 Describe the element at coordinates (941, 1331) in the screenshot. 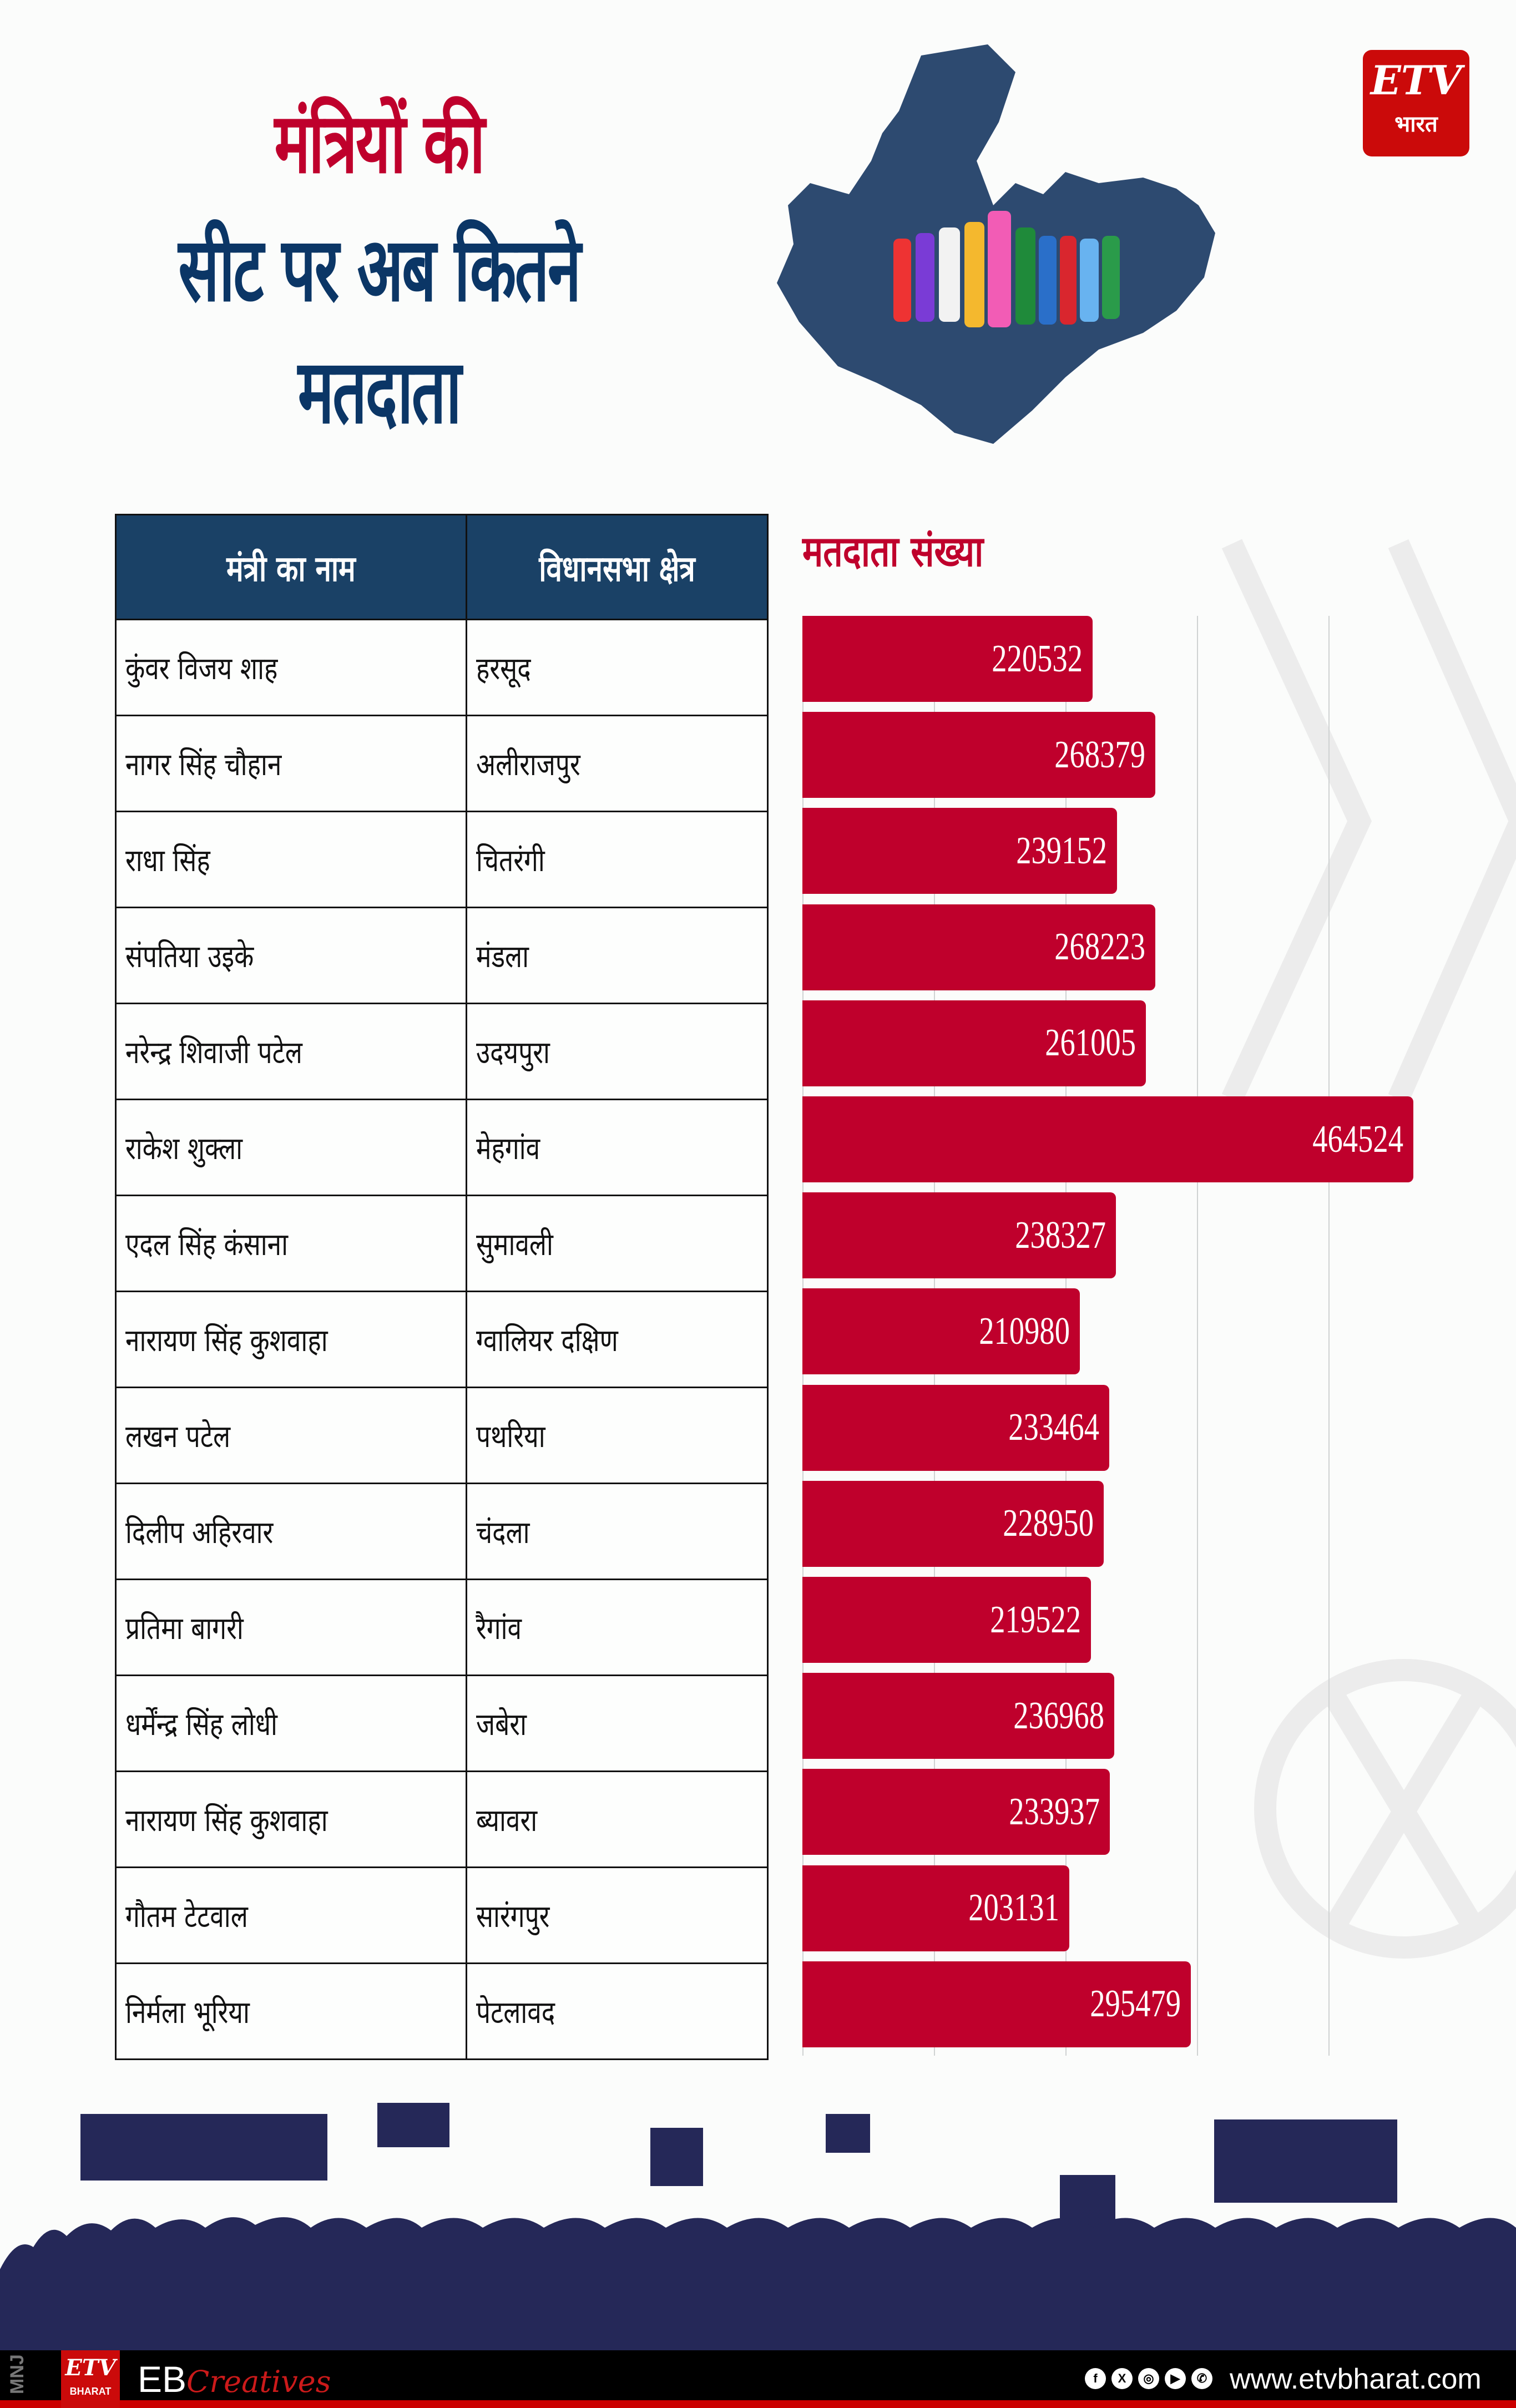

I see `bar: 210980` at that location.